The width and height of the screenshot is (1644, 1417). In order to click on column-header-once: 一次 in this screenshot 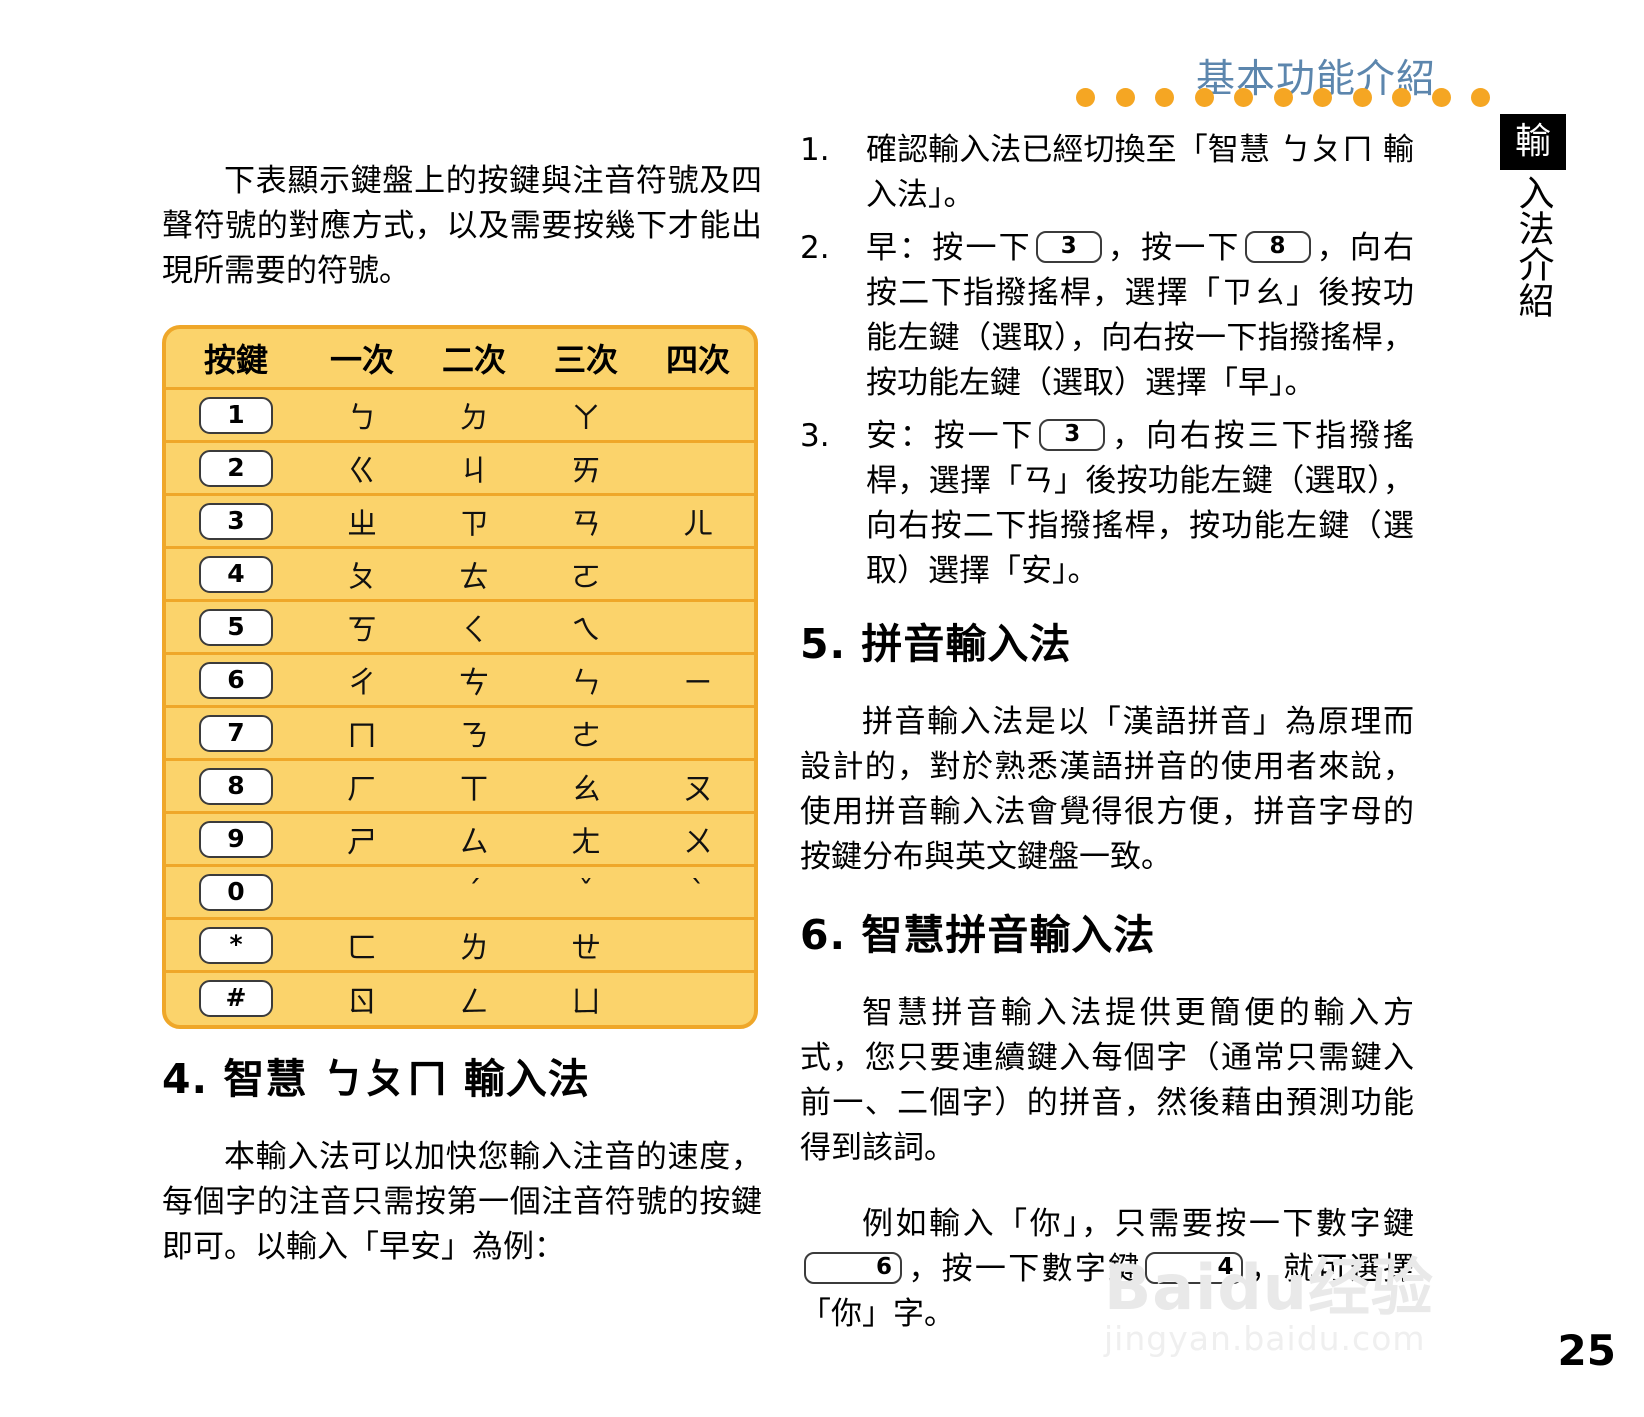, I will do `click(362, 359)`.